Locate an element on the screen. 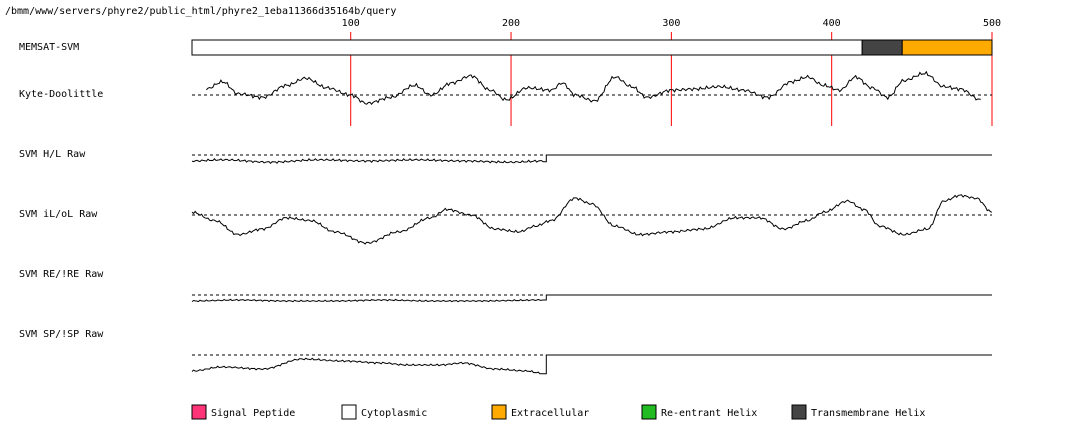 The image size is (1088, 435). track-label-svm-hl: SVM H/L Raw is located at coordinates (52, 154).